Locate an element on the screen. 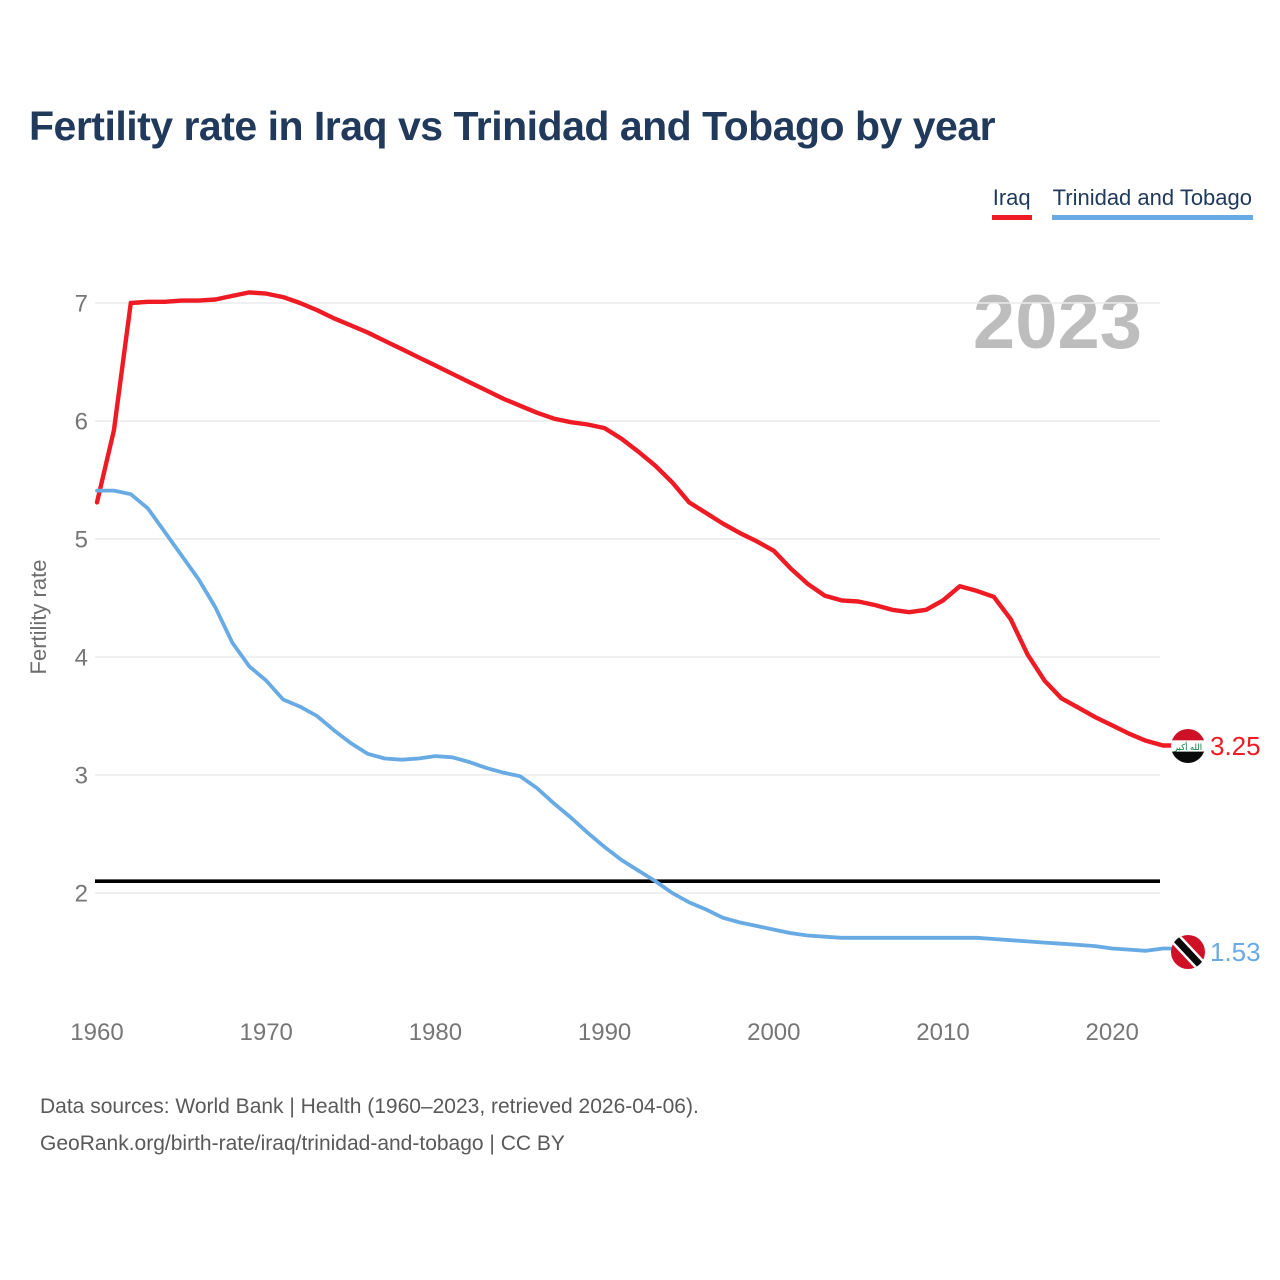 Image resolution: width=1280 pixels, height=1280 pixels. legend-label-trinidad-and-tobago: Trinidad and Tobago is located at coordinates (1152, 197).